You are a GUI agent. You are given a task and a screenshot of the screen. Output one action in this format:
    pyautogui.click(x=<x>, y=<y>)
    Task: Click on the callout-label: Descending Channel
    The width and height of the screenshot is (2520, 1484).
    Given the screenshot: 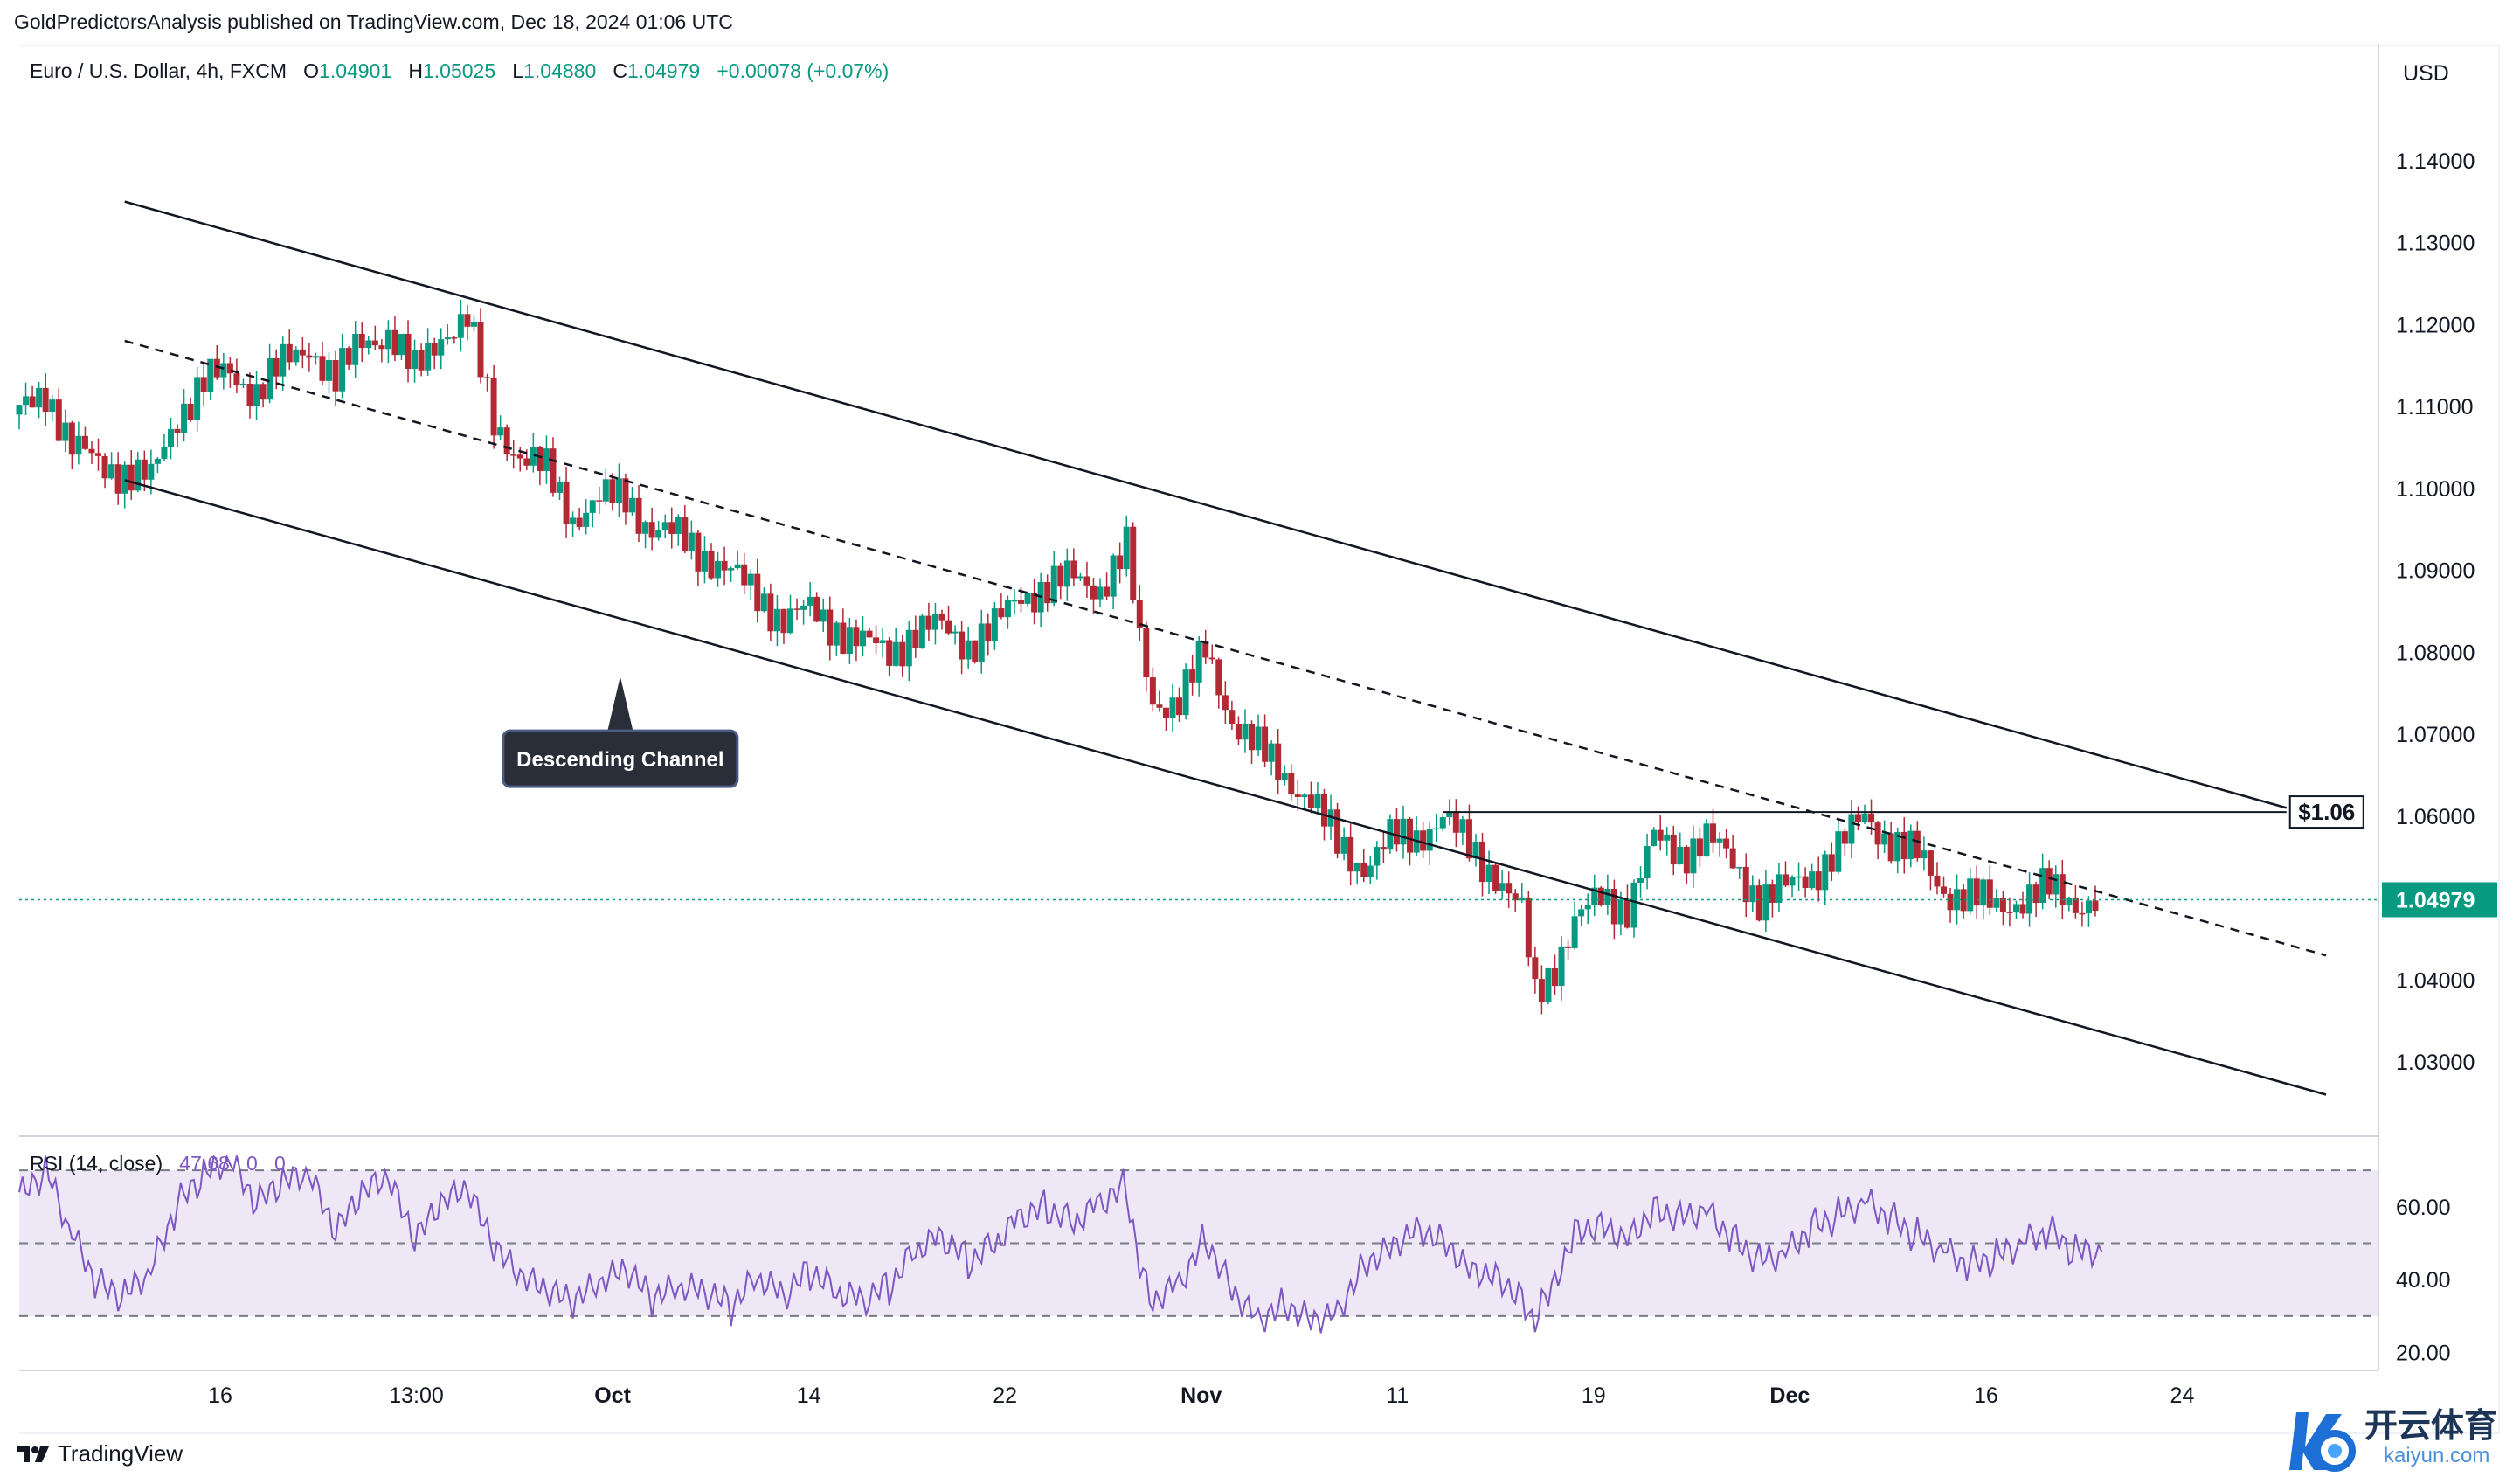 What is the action you would take?
    pyautogui.click(x=619, y=760)
    